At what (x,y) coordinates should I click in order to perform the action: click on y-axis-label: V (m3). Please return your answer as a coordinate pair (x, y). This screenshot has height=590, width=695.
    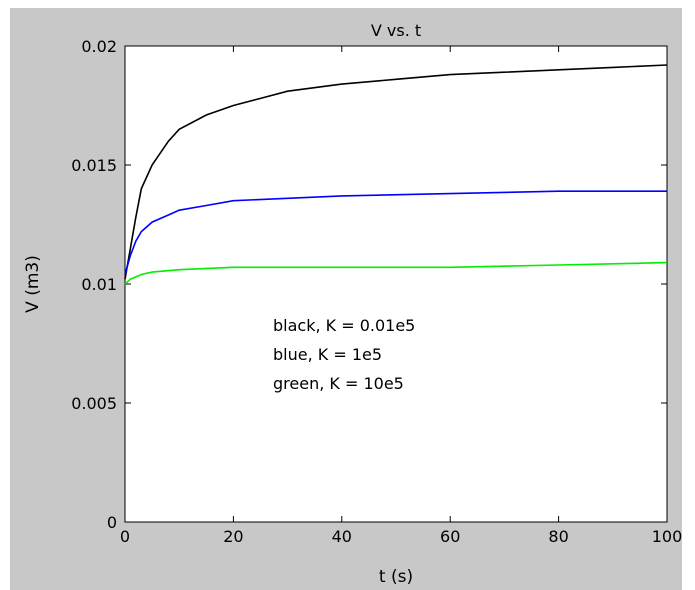
    Looking at the image, I should click on (33, 284).